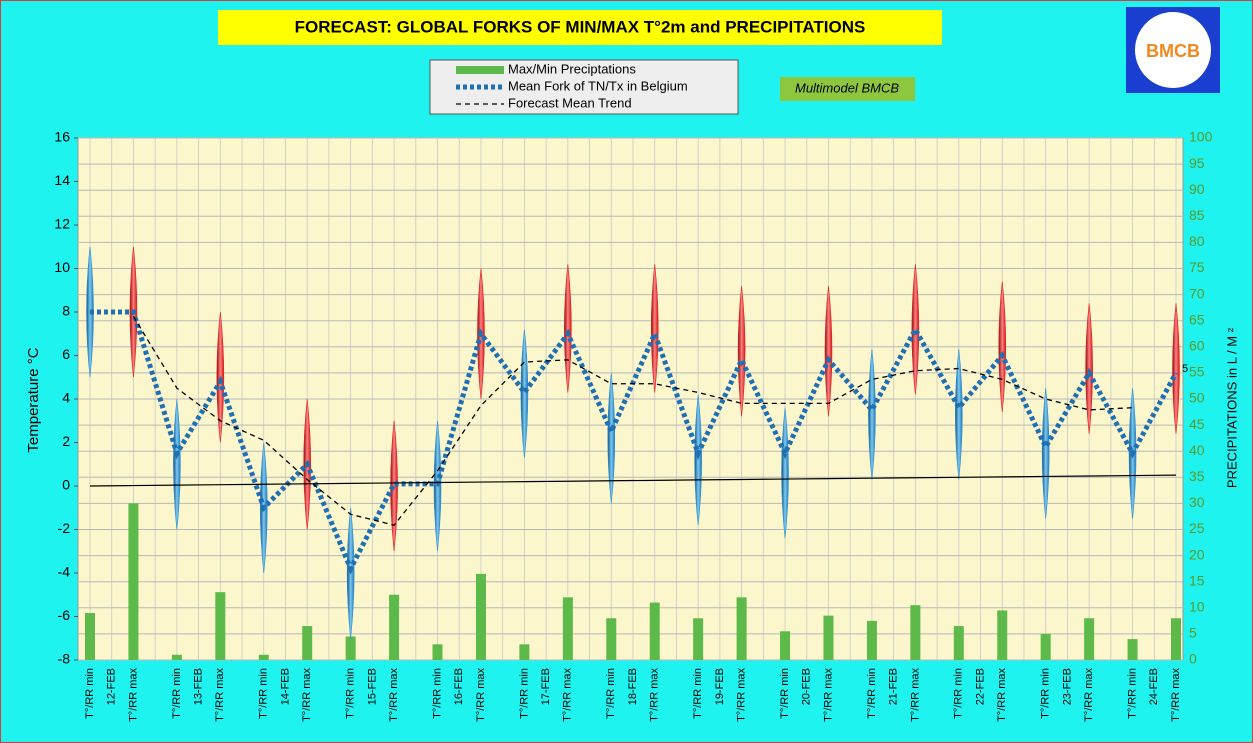 The image size is (1253, 743). I want to click on y-tick-label: 6, so click(66, 354).